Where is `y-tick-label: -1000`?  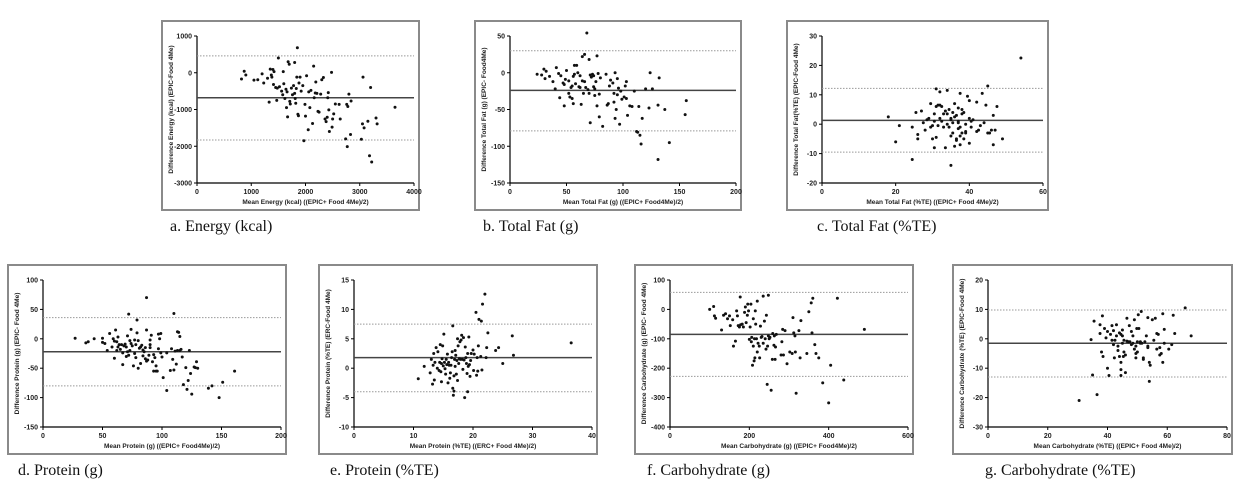
y-tick-label: -1000 is located at coordinates (183, 110).